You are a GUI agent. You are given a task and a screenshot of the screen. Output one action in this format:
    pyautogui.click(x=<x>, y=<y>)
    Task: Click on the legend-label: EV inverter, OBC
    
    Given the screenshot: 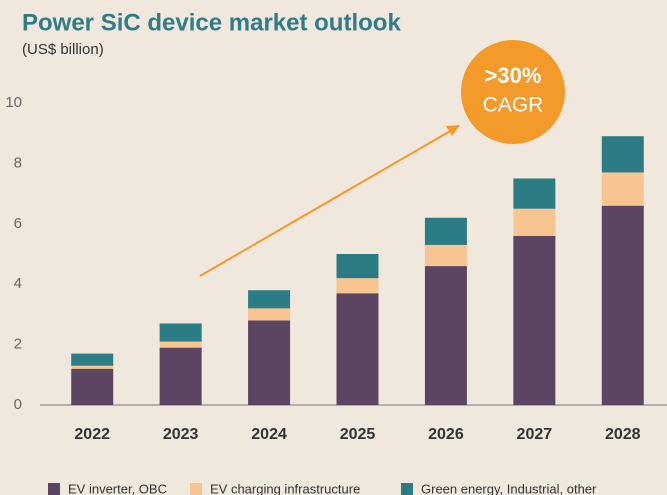 What is the action you would take?
    pyautogui.click(x=117, y=488)
    